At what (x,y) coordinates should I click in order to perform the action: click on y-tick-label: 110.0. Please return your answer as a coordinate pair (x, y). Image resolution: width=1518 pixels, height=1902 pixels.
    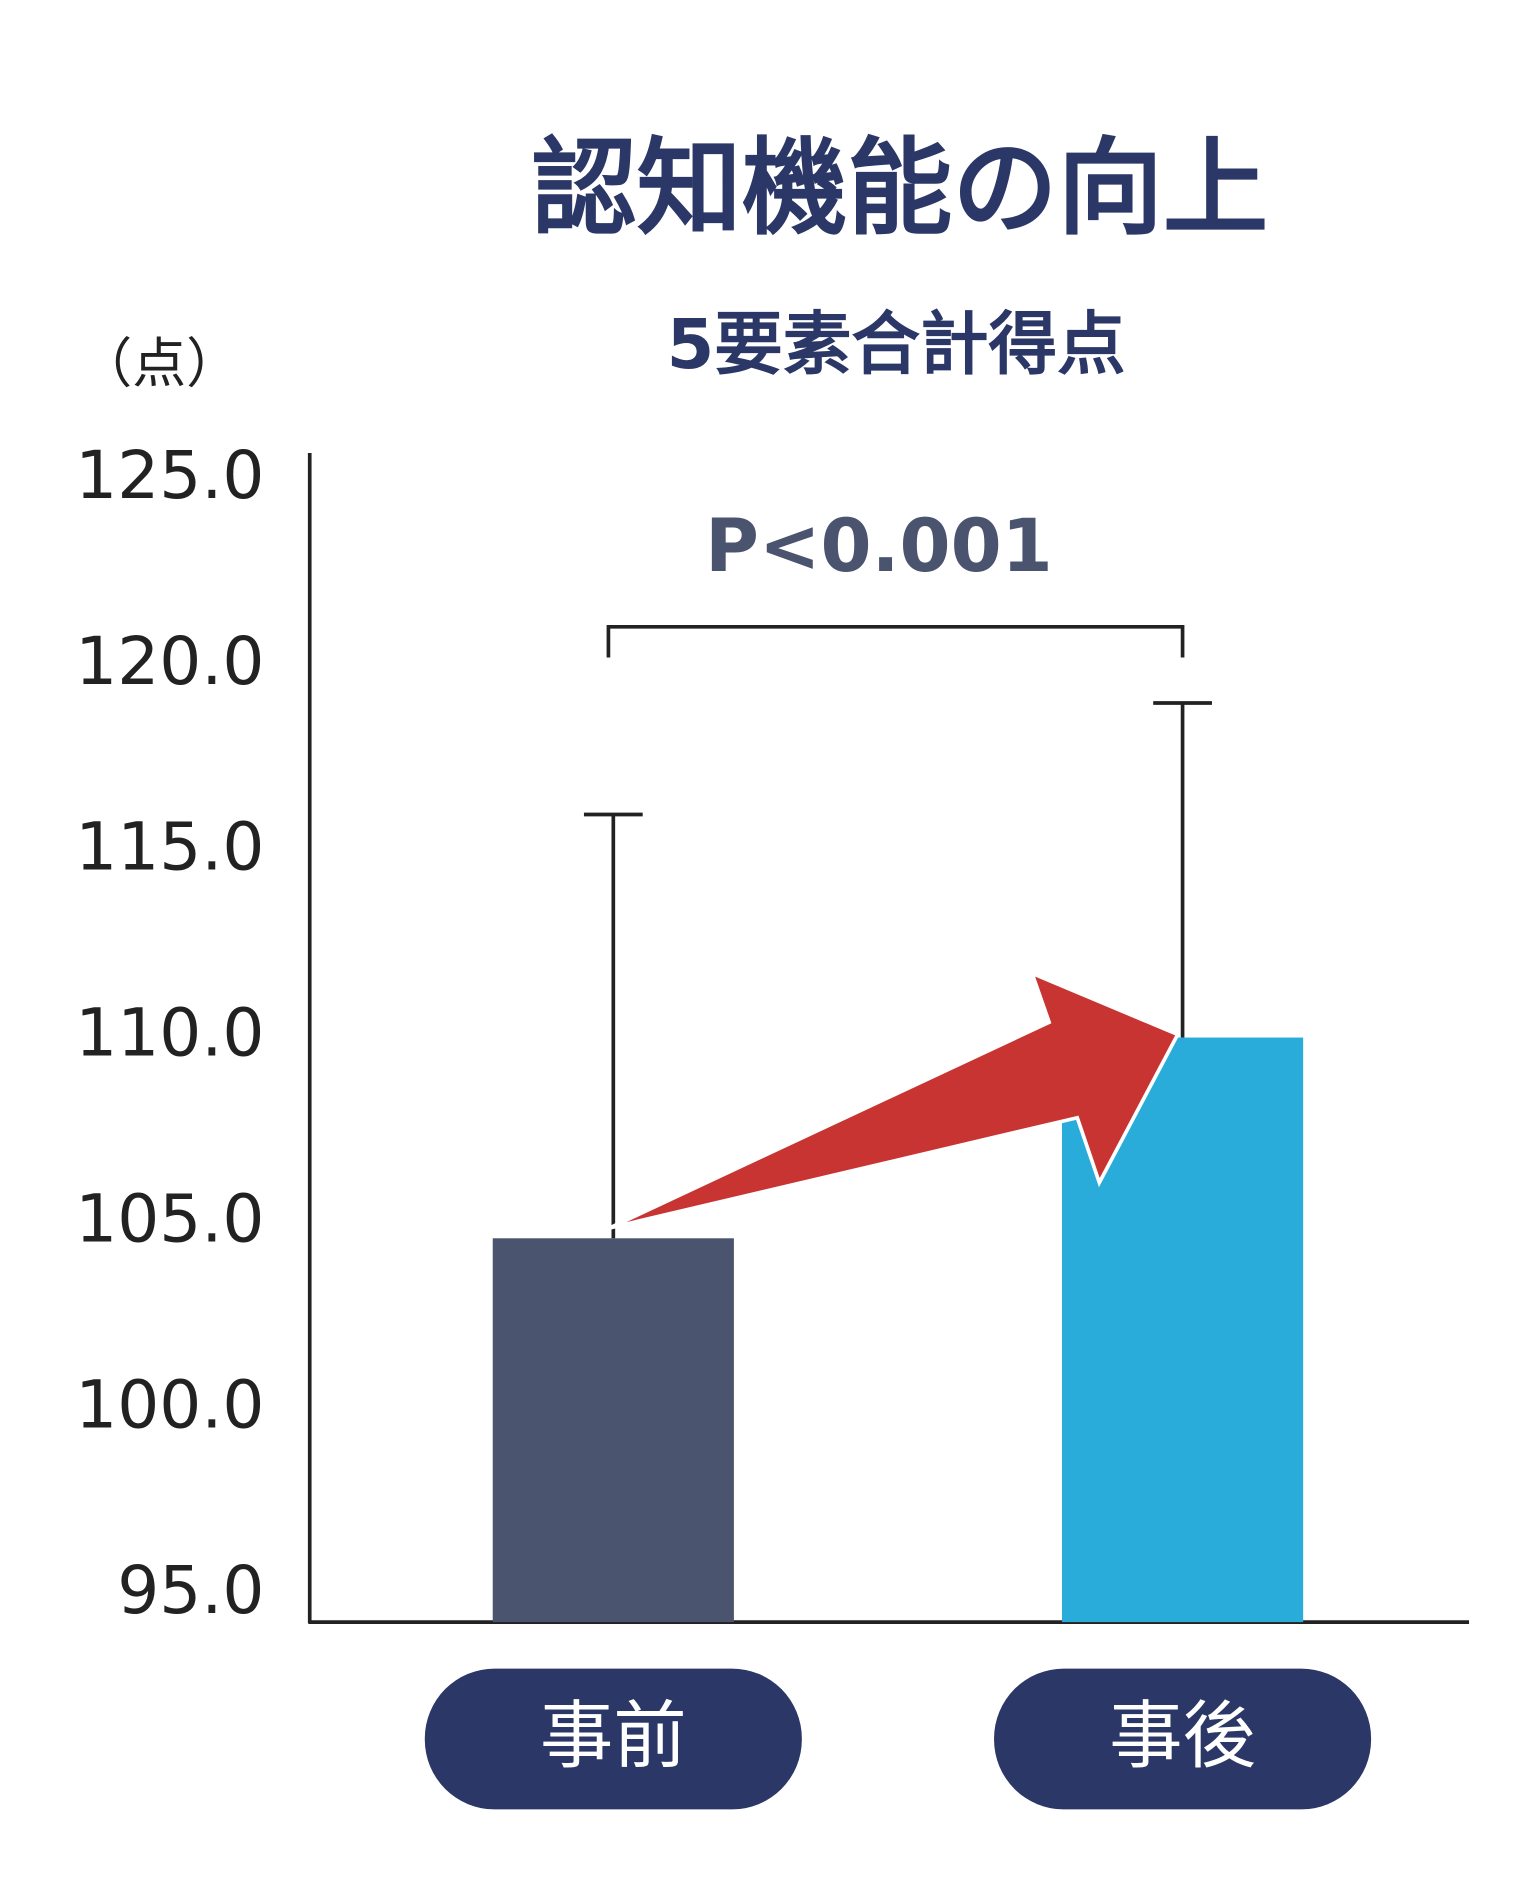
    Looking at the image, I should click on (169, 1033).